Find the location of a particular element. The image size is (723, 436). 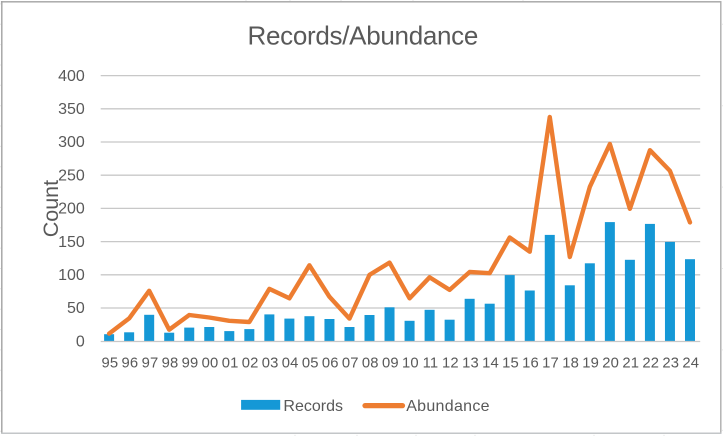

svg-text: 100 is located at coordinates (71, 275).